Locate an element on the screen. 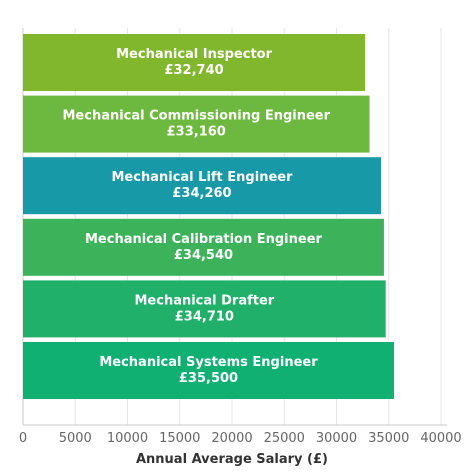  x-tick-label: 10000 is located at coordinates (127, 438).